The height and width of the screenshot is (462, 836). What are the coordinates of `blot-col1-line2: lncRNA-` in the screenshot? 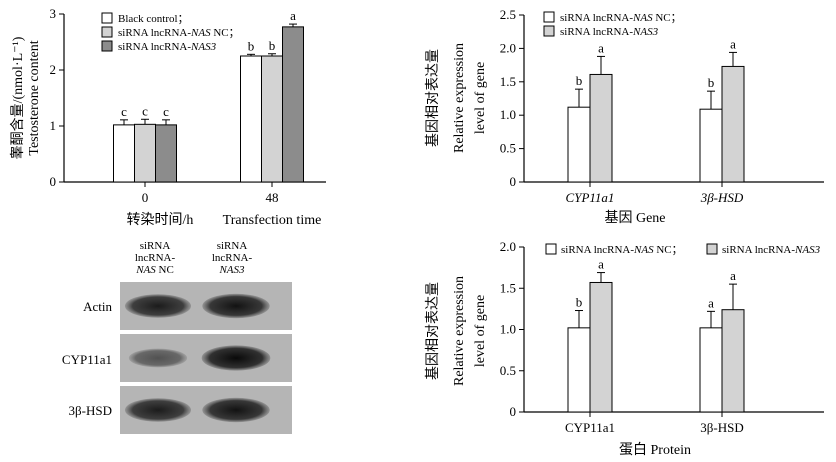 It's located at (155, 258).